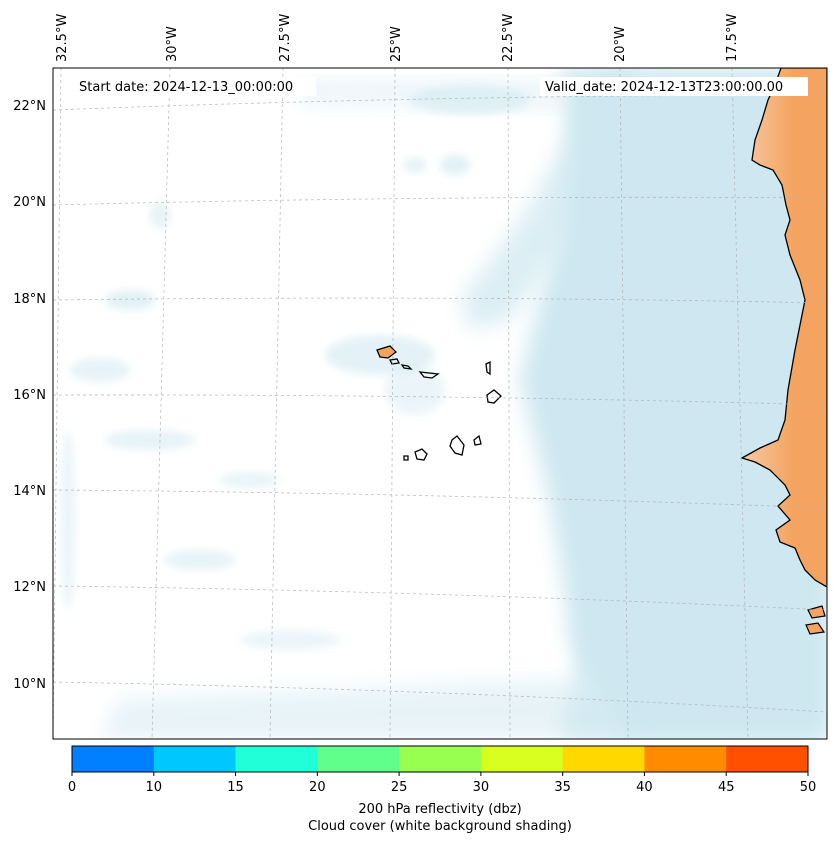  I want to click on start-date-label: Start date: 2024-12-13_00:00:00, so click(186, 87).